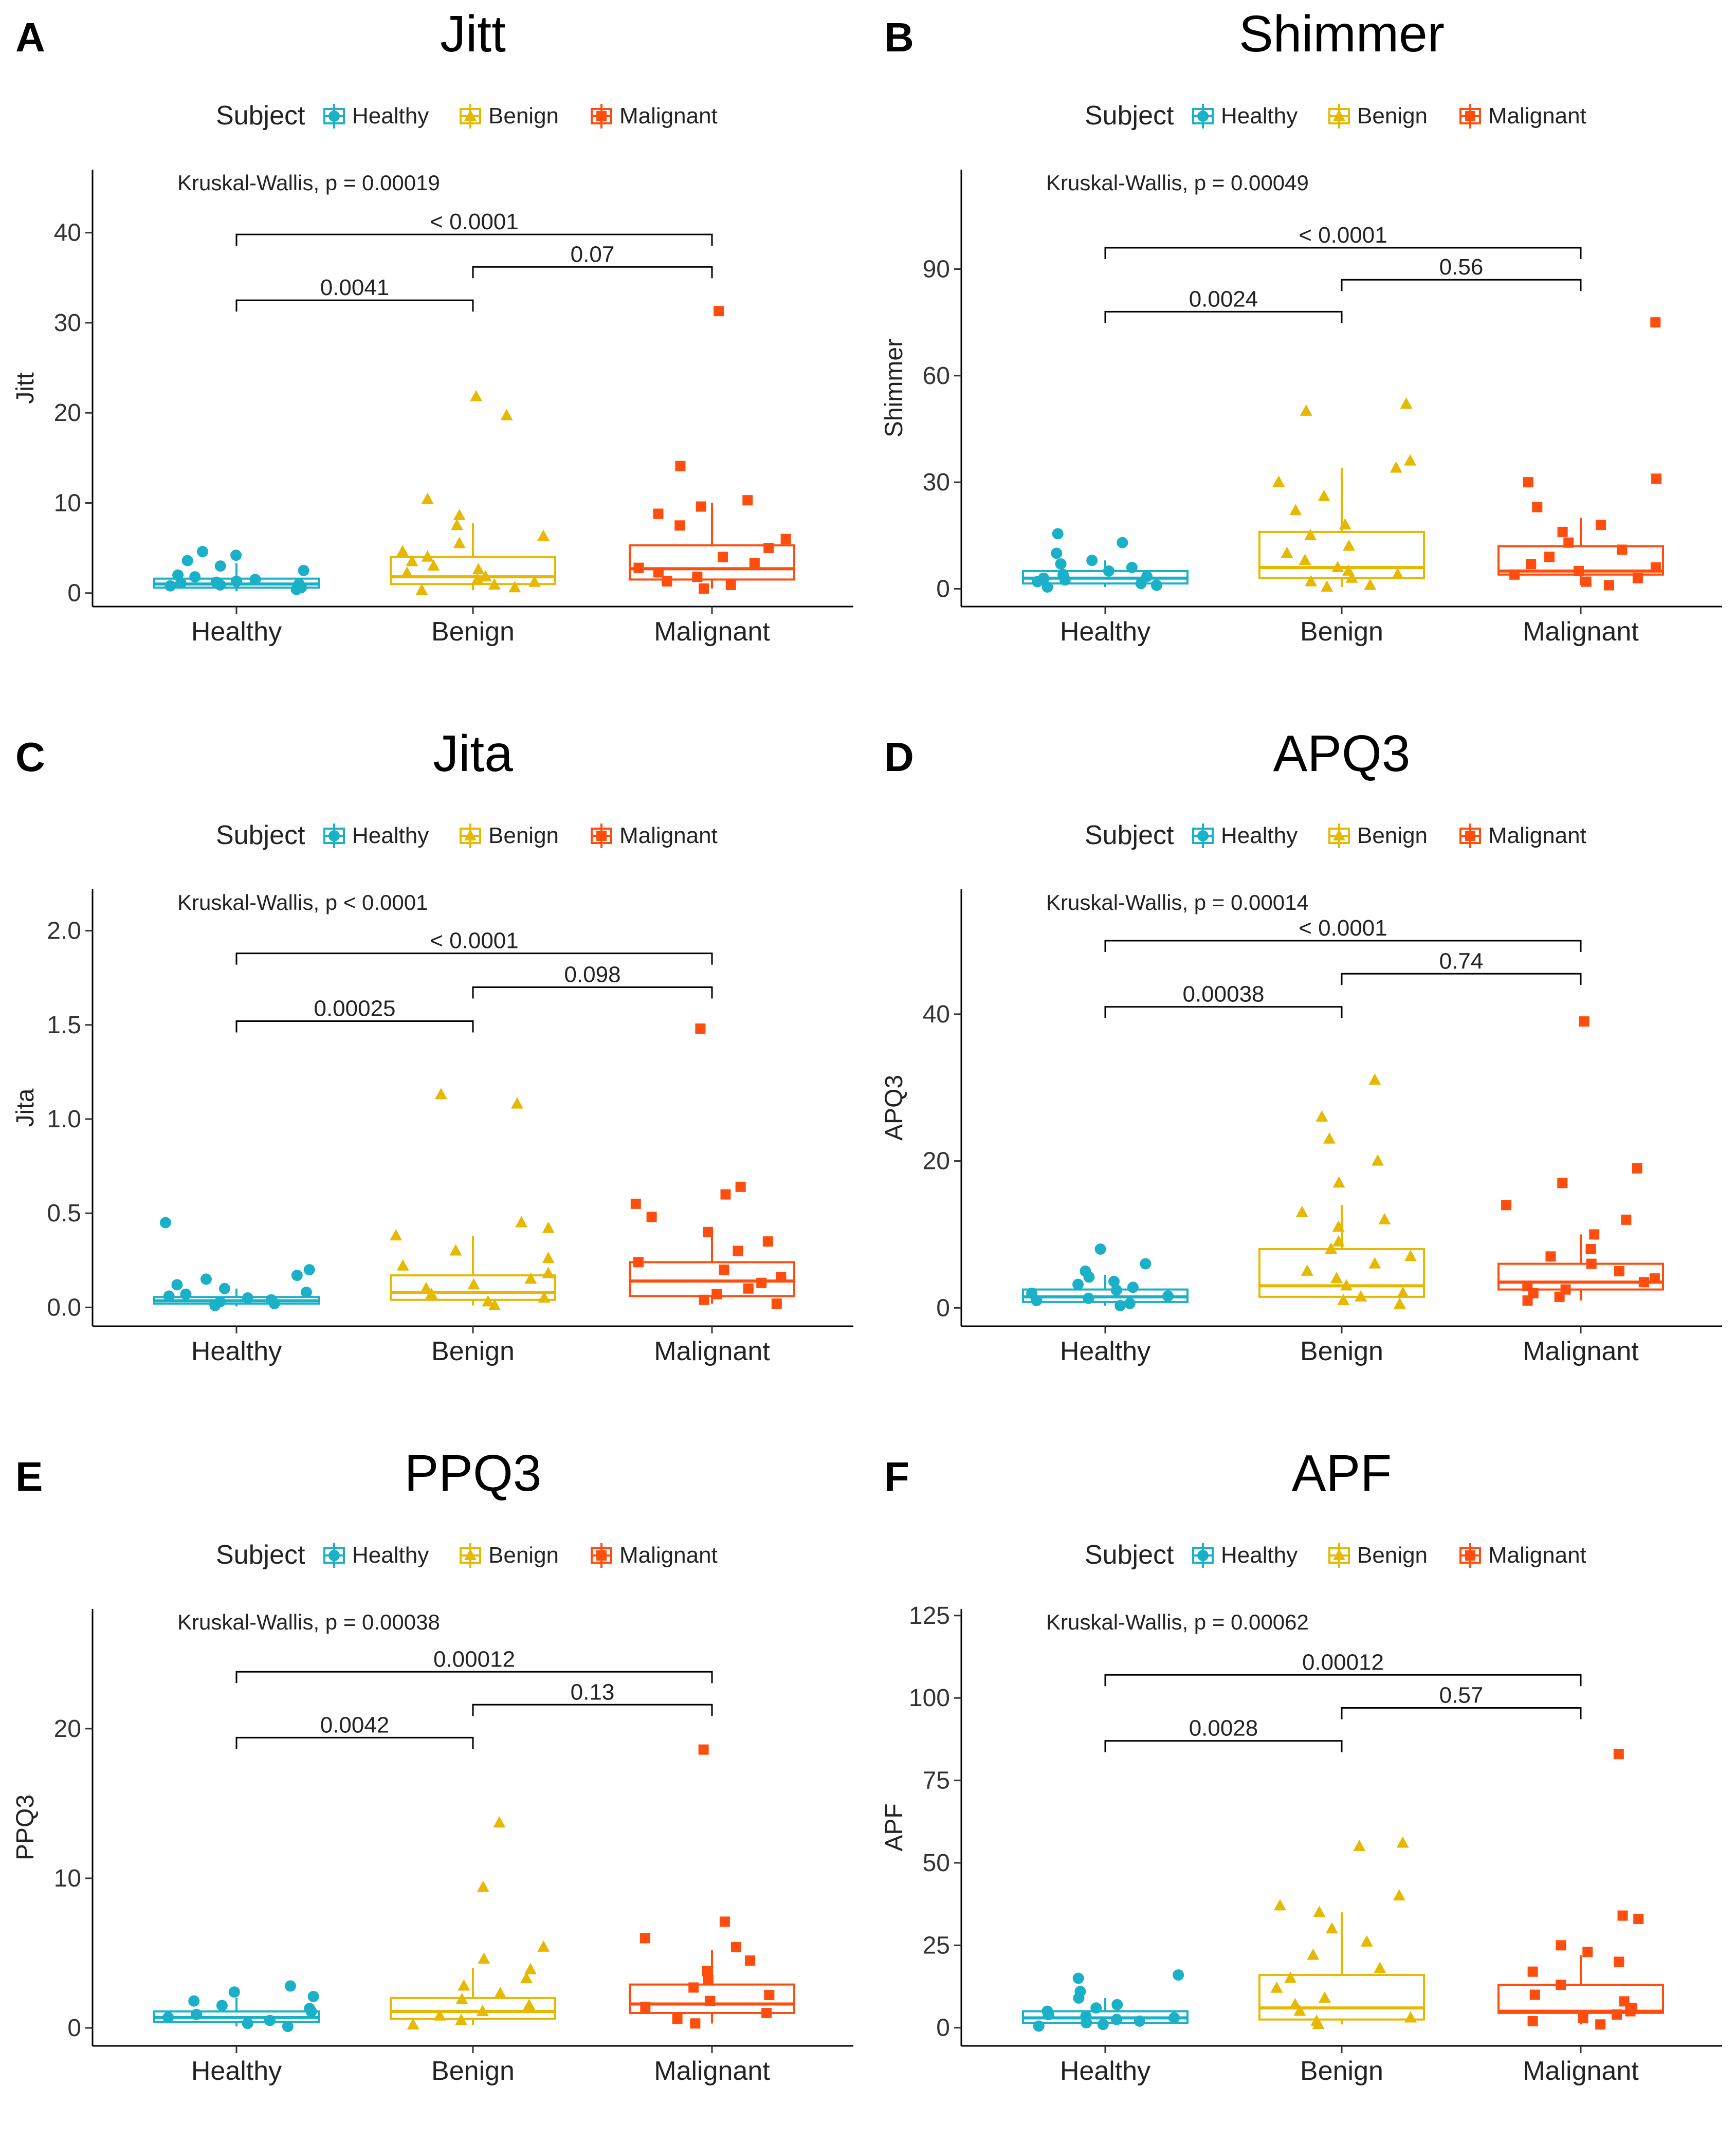 The image size is (1736, 2142). What do you see at coordinates (1392, 1555) in the screenshot?
I see `legend-label-benign: Benign` at bounding box center [1392, 1555].